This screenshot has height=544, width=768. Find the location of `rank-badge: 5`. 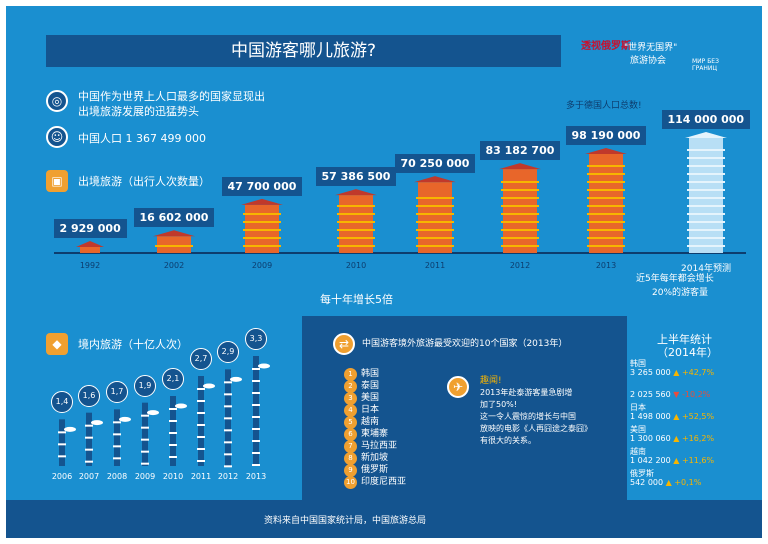

rank-badge: 5 is located at coordinates (350, 422).